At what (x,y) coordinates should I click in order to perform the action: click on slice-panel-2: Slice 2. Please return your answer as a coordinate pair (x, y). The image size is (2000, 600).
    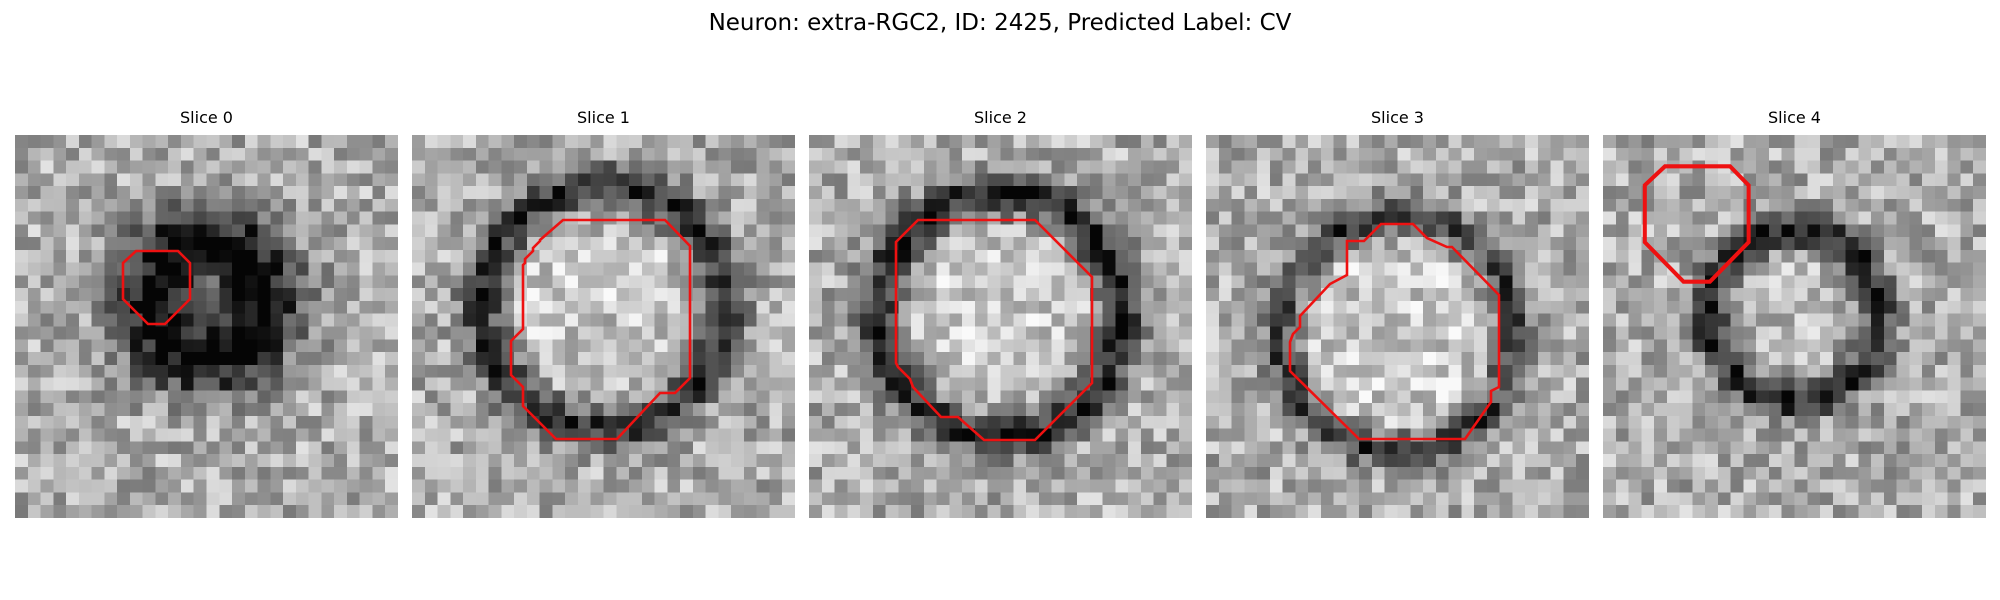
    Looking at the image, I should click on (1000, 313).